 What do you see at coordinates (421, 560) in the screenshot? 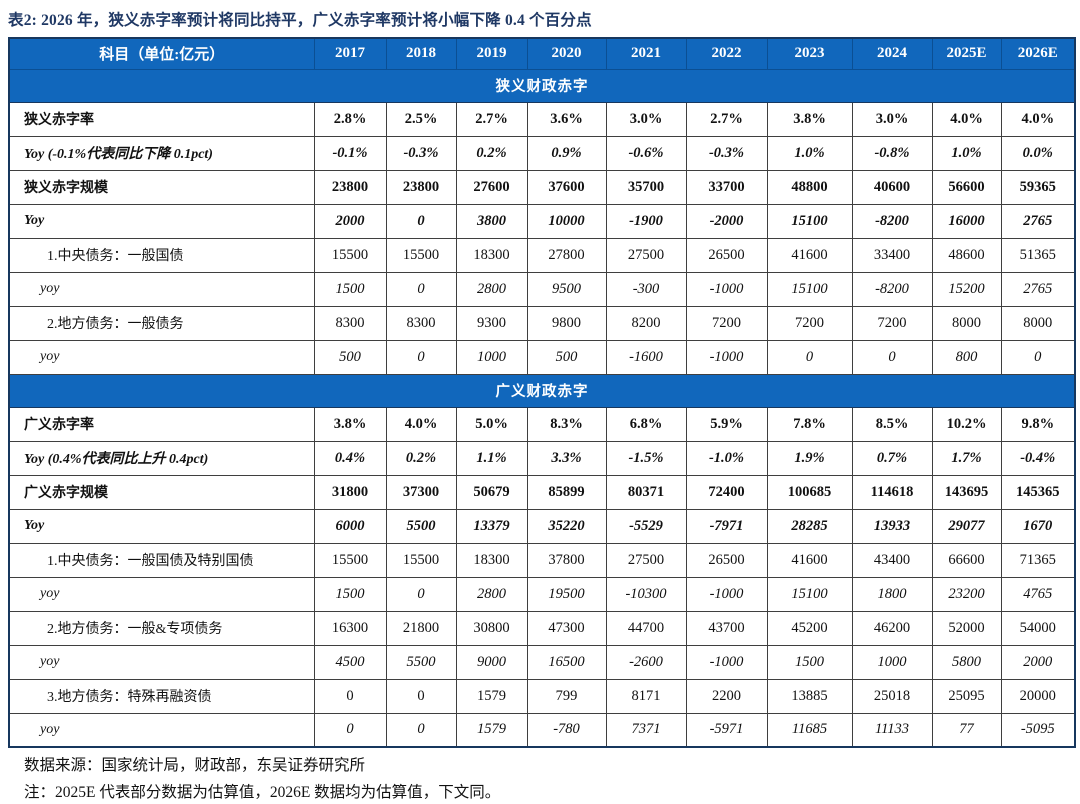
I see `cell-value: 15500` at bounding box center [421, 560].